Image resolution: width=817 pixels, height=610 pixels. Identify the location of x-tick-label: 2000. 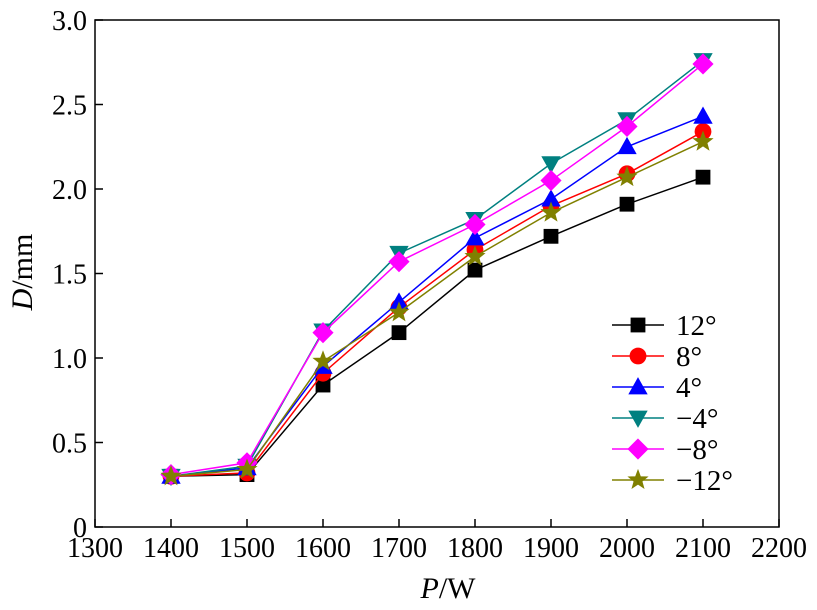
(627, 548).